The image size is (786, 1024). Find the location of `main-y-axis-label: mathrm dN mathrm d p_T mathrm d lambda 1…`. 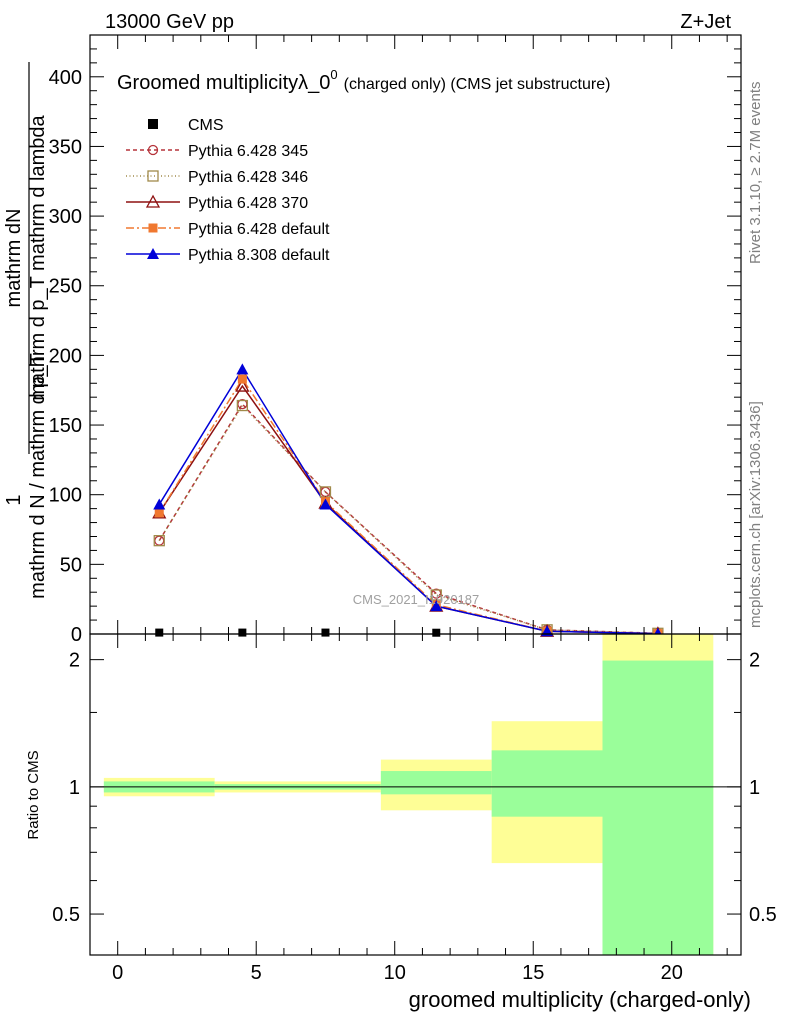

main-y-axis-label: mathrm dN mathrm d p_T mathrm d lambda 1… is located at coordinates (26, 330).